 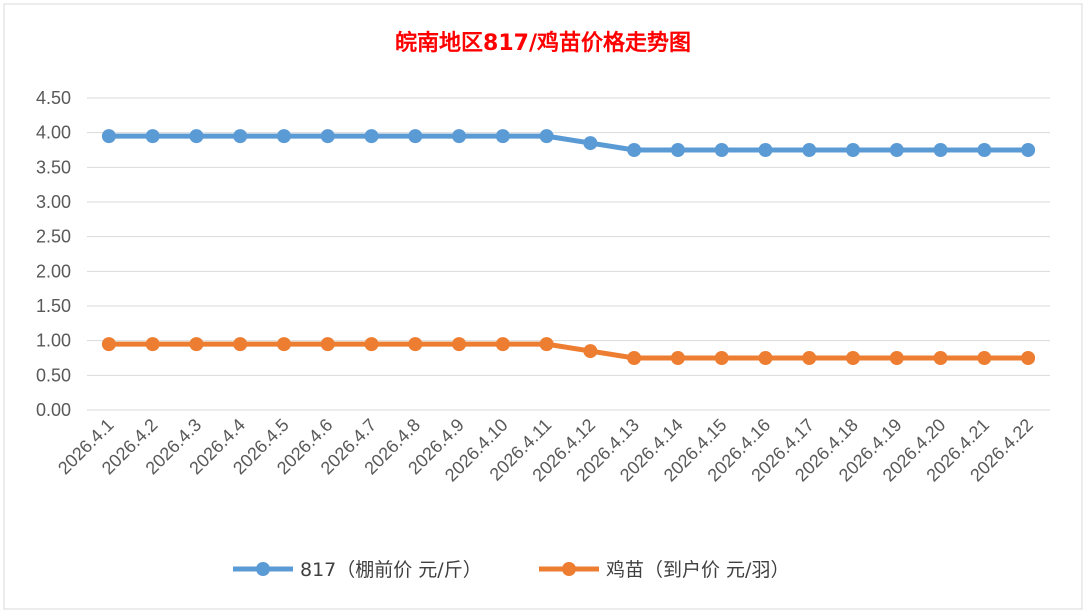 I want to click on y-tick-label: 0.50, so click(x=53, y=375).